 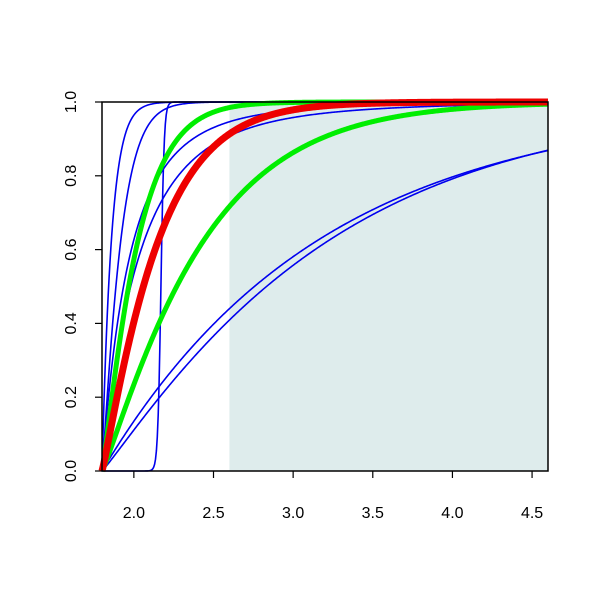 I want to click on y-tick-label: 0.6, so click(x=71, y=249).